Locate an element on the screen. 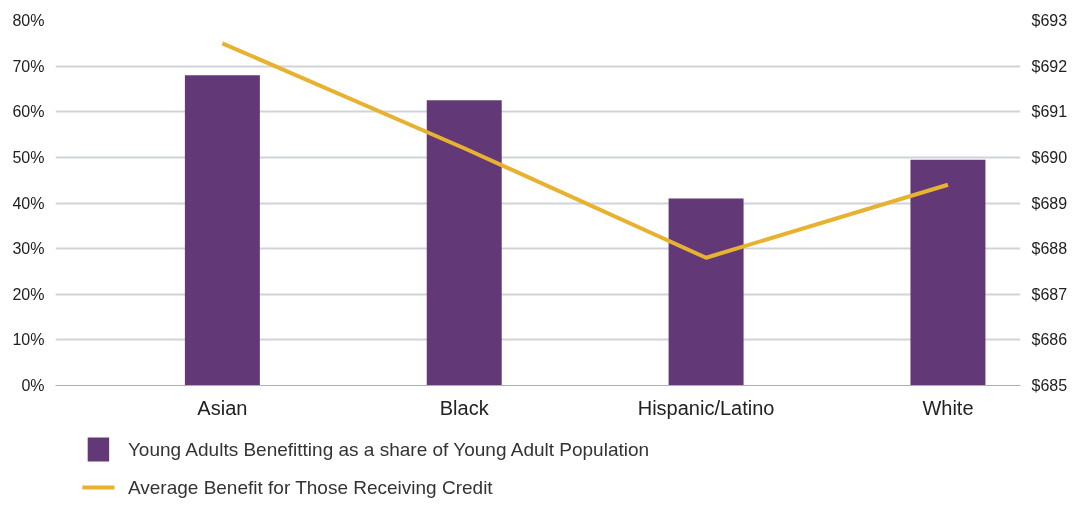  y2-tick-label: $691 is located at coordinates (1049, 112).